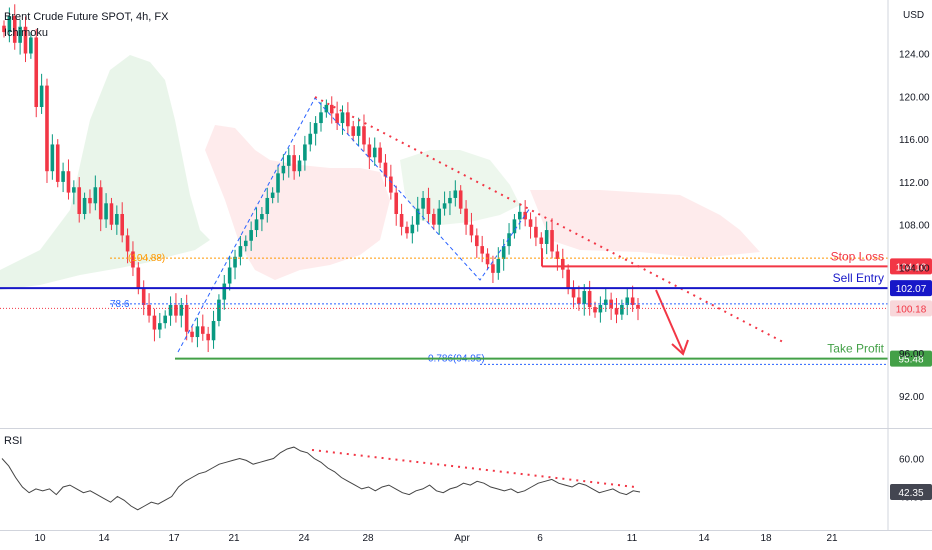 Image resolution: width=932 pixels, height=550 pixels. Describe the element at coordinates (368, 538) in the screenshot. I see `time-tick-label: 28` at that location.